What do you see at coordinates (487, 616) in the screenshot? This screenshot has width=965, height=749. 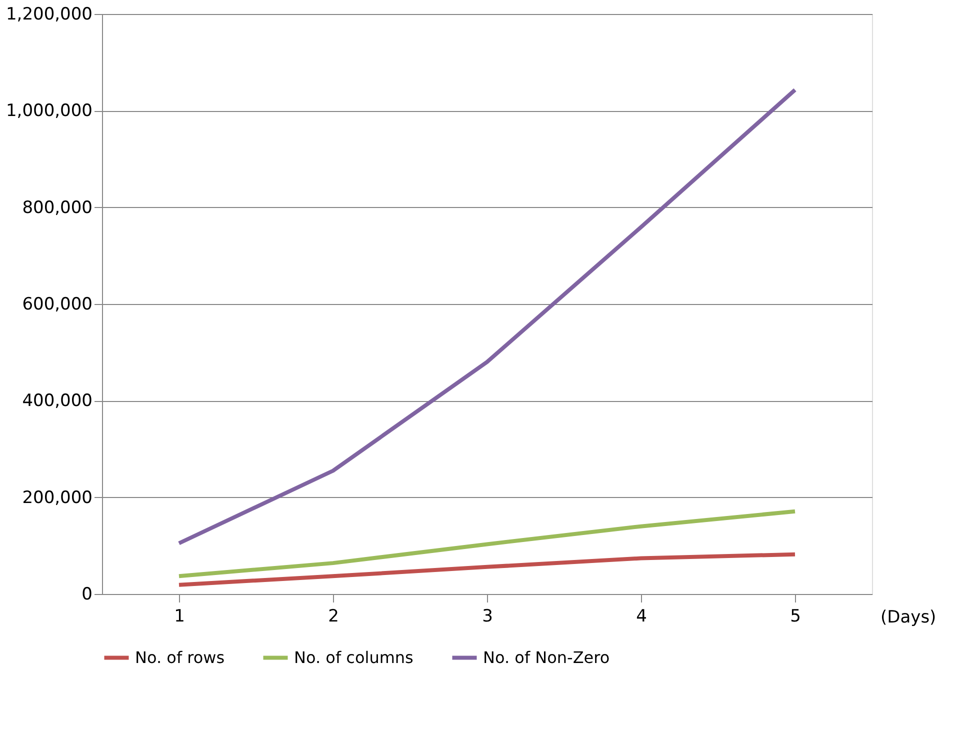 I see `x-tick-label: 3` at bounding box center [487, 616].